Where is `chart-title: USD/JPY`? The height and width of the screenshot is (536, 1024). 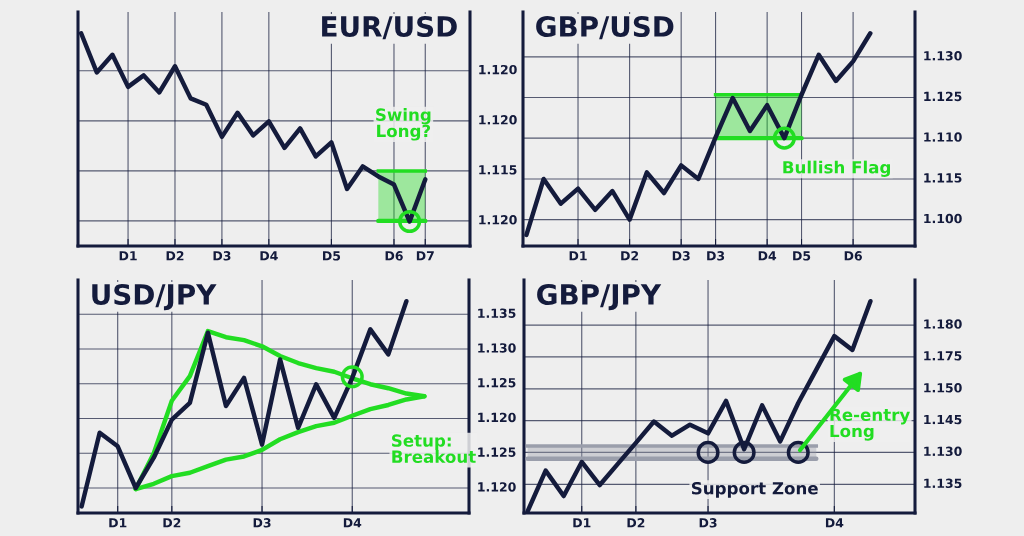 chart-title: USD/JPY is located at coordinates (154, 297).